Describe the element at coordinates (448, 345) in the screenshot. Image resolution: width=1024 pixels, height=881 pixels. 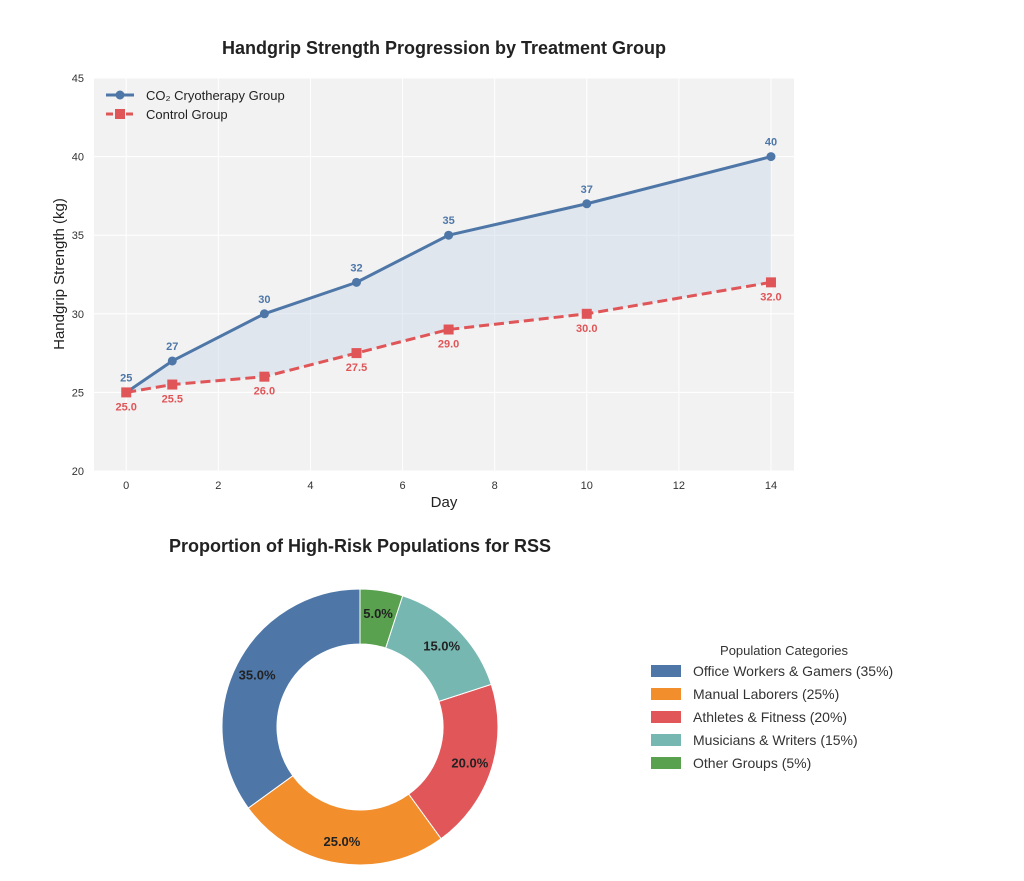
I see `control-data-label: 29.0` at that location.